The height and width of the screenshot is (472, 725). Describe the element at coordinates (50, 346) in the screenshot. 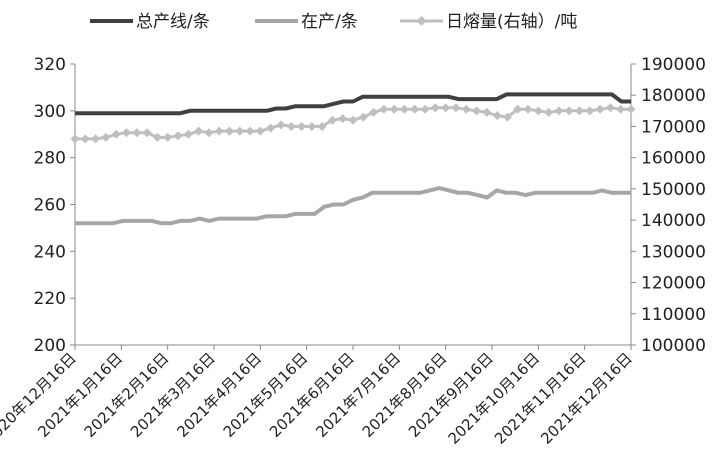

I see `y-left-tick-label: 200` at that location.